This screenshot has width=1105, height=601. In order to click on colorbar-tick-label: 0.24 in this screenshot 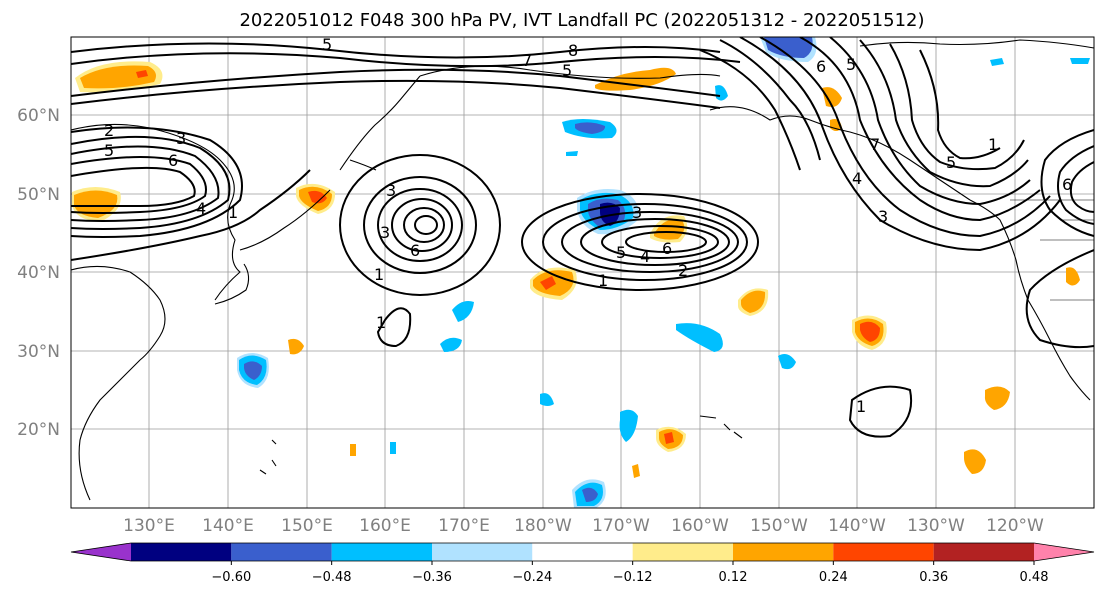, I will do `click(833, 577)`.